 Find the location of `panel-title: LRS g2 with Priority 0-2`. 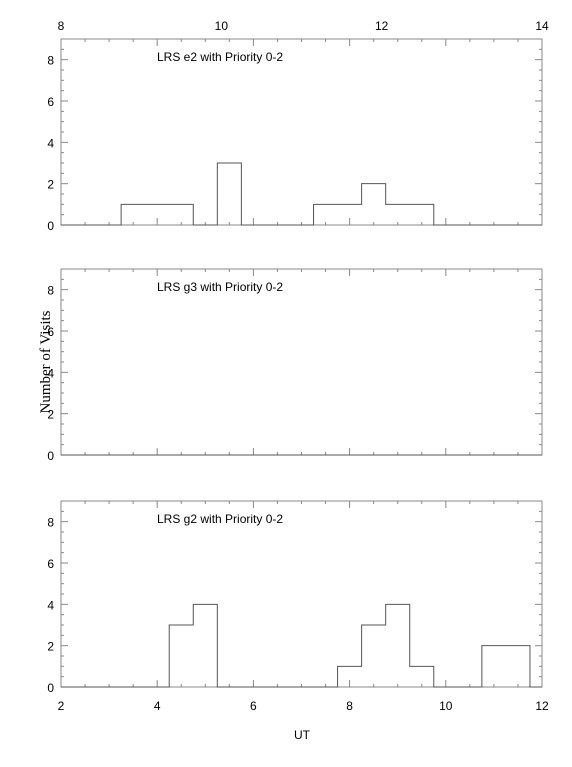

panel-title: LRS g2 with Priority 0-2 is located at coordinates (220, 519).